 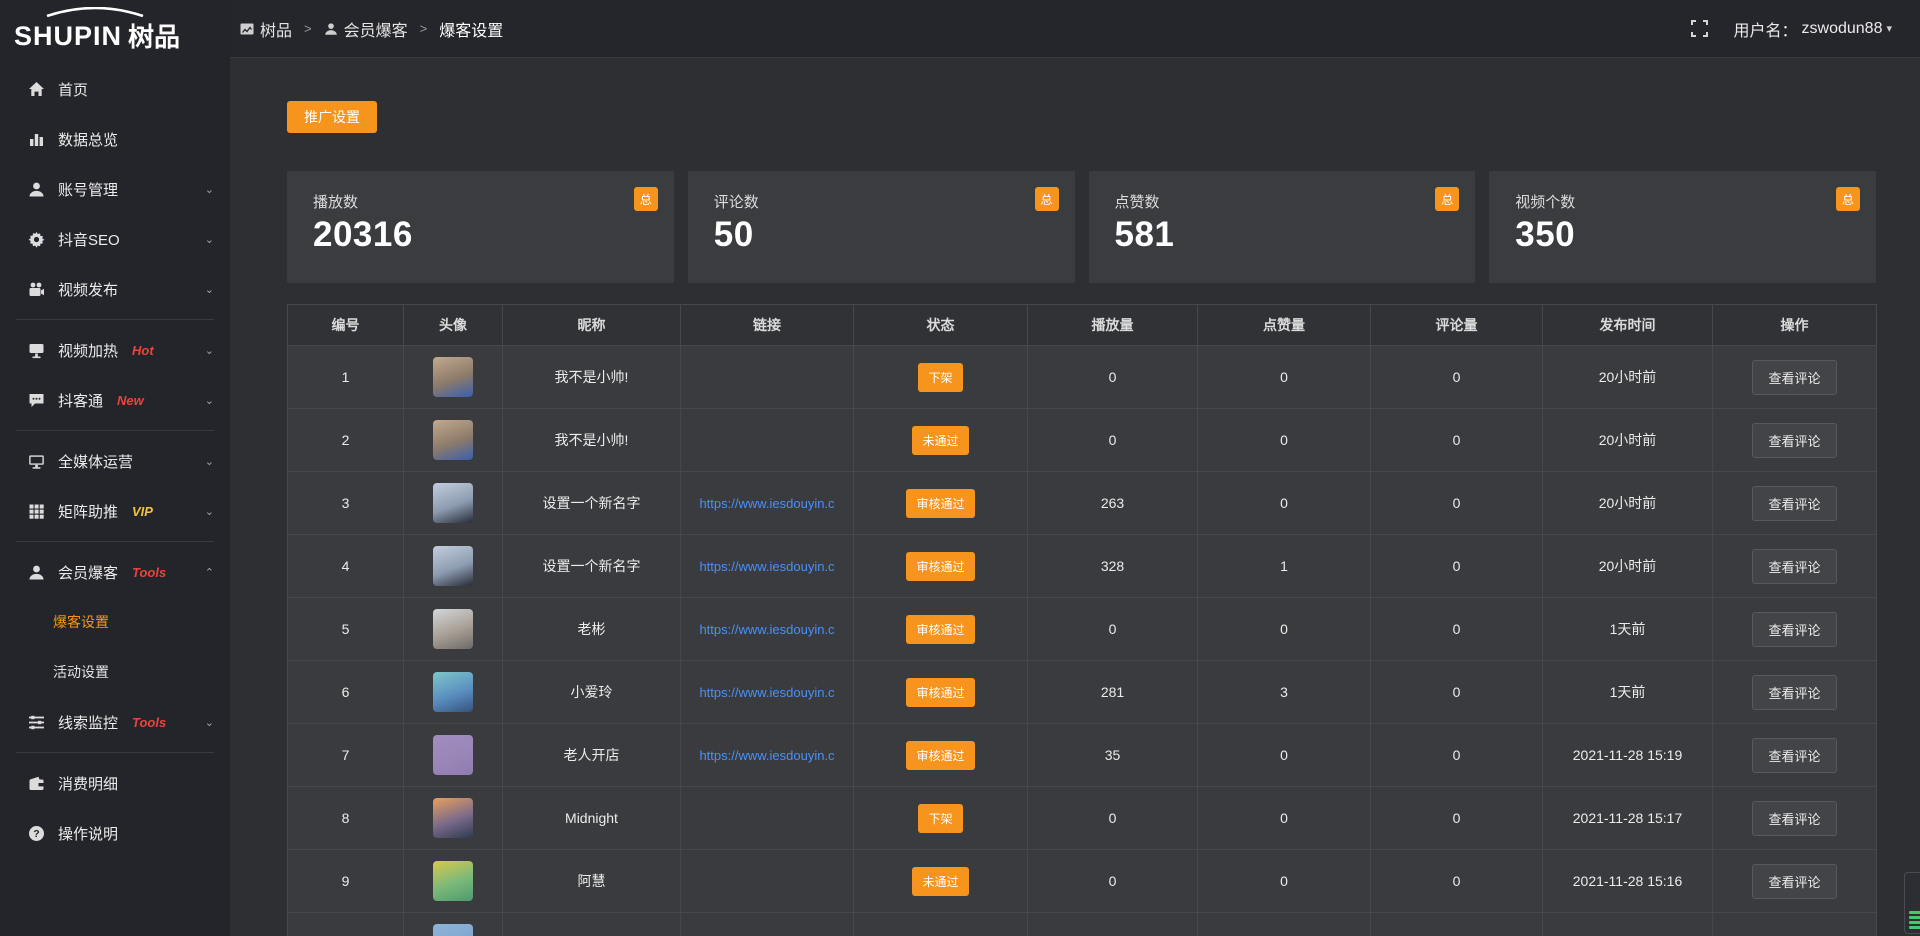 What do you see at coordinates (363, 234) in the screenshot?
I see `stat-value: 20316` at bounding box center [363, 234].